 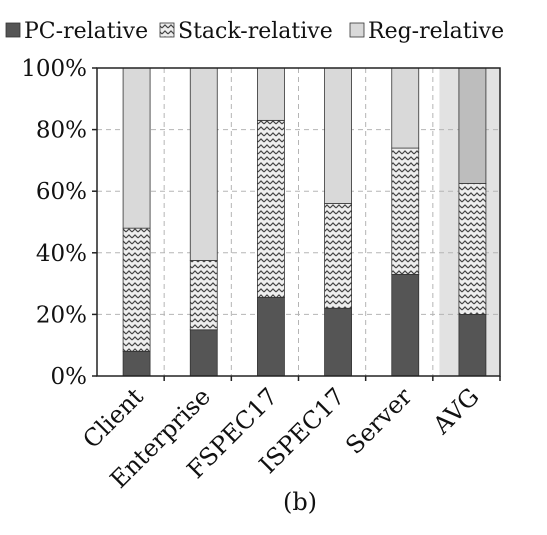 I want to click on bar-avg-stack-relative, so click(x=472, y=249).